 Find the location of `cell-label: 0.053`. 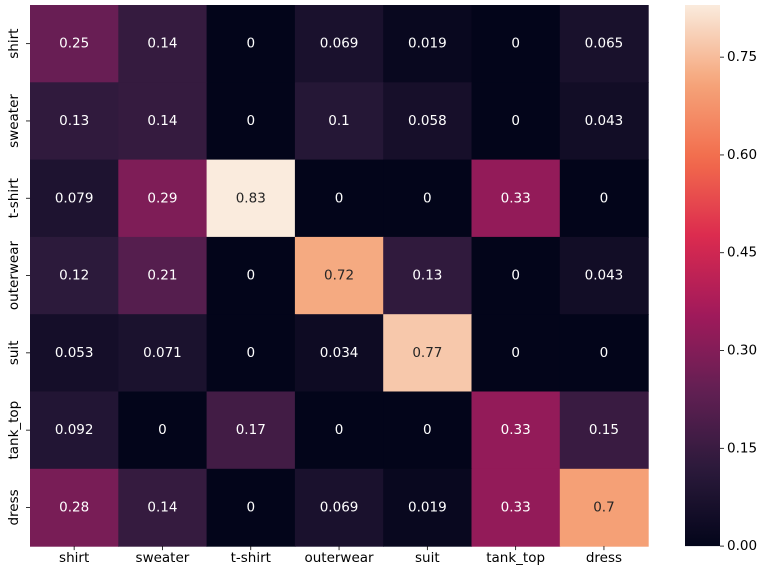

cell-label: 0.053 is located at coordinates (74, 353).